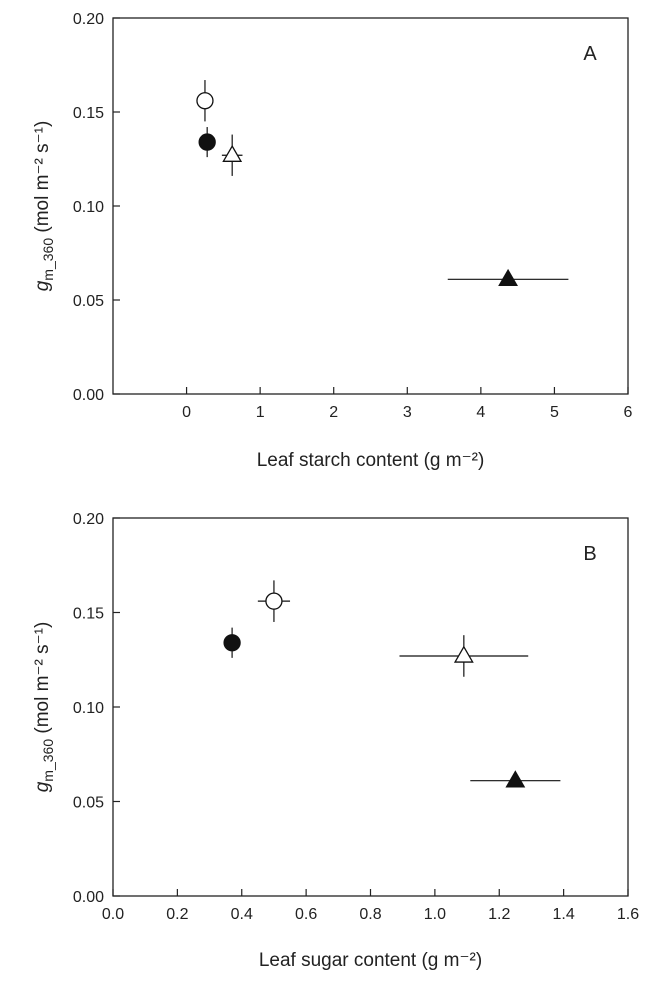 The image size is (647, 986). Describe the element at coordinates (113, 914) in the screenshot. I see `x-tick-label: 0.0` at that location.